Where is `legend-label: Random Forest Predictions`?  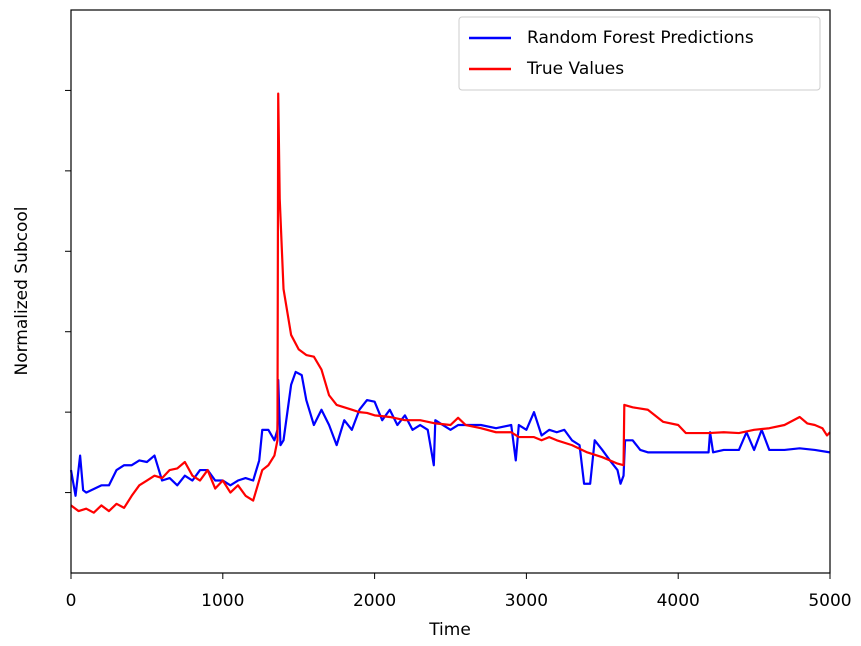 legend-label: Random Forest Predictions is located at coordinates (640, 38).